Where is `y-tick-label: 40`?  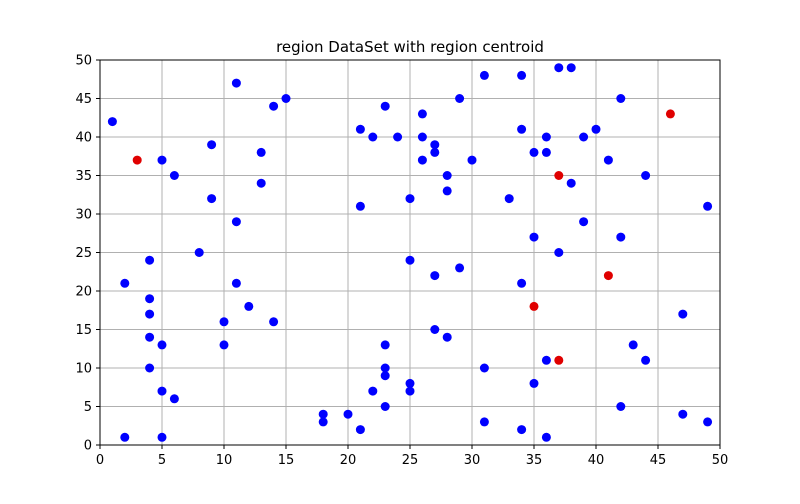 y-tick-label: 40 is located at coordinates (83, 138).